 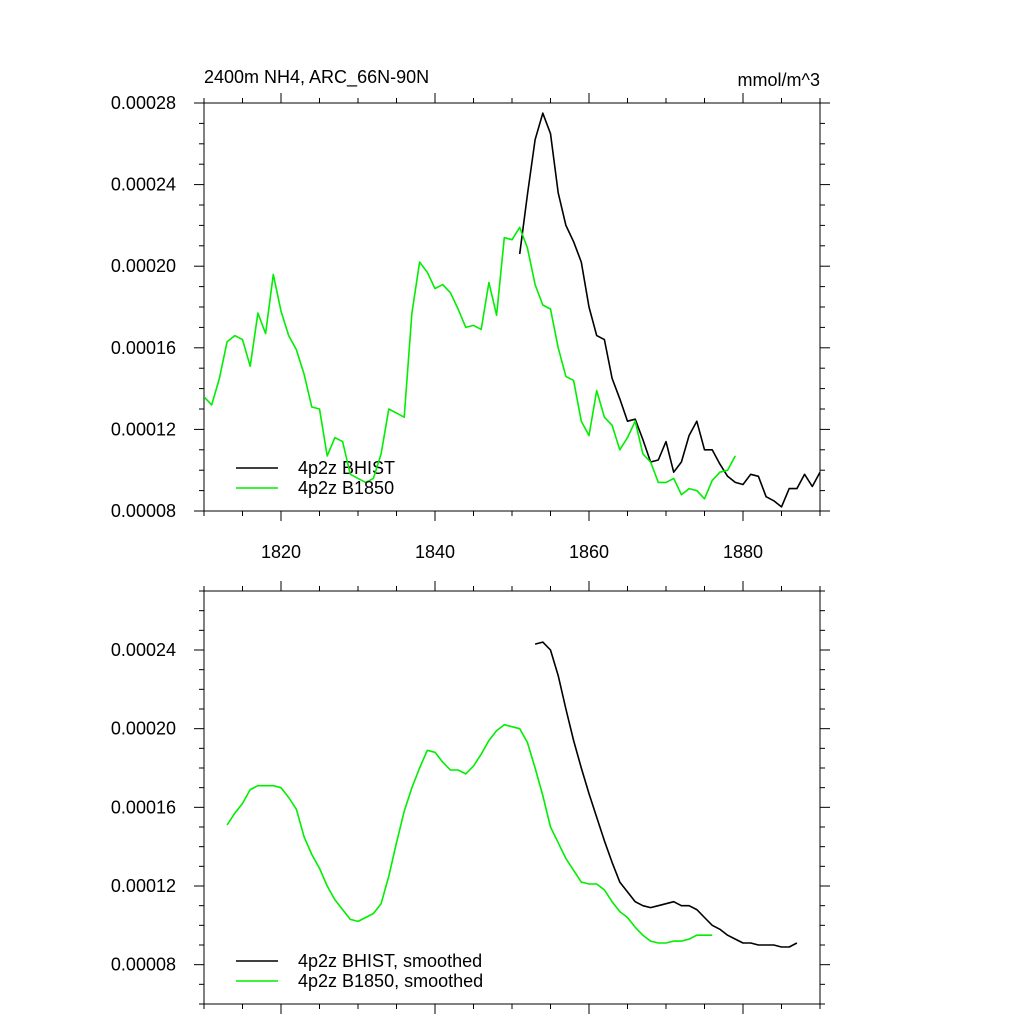 I want to click on legend-label: 4p2z B1850, smoothed, so click(x=390, y=981).